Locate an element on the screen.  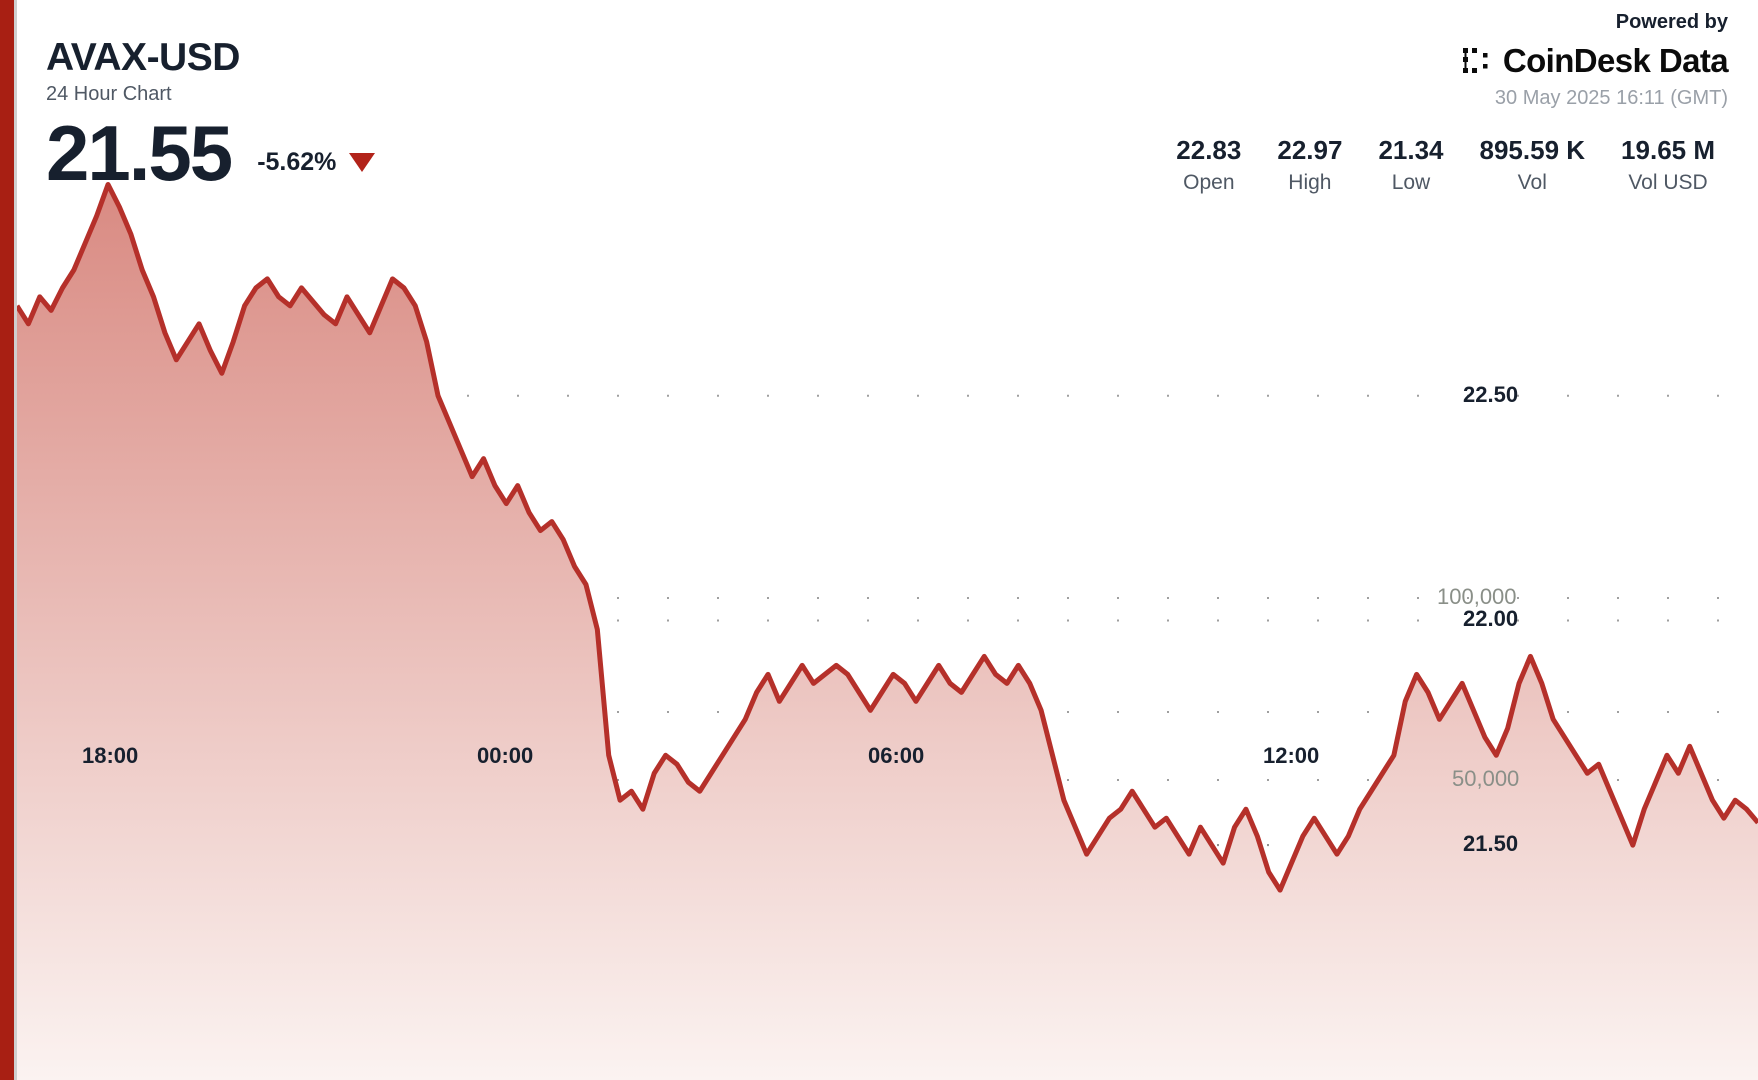
time-axis-label: 12:00 is located at coordinates (1291, 755).